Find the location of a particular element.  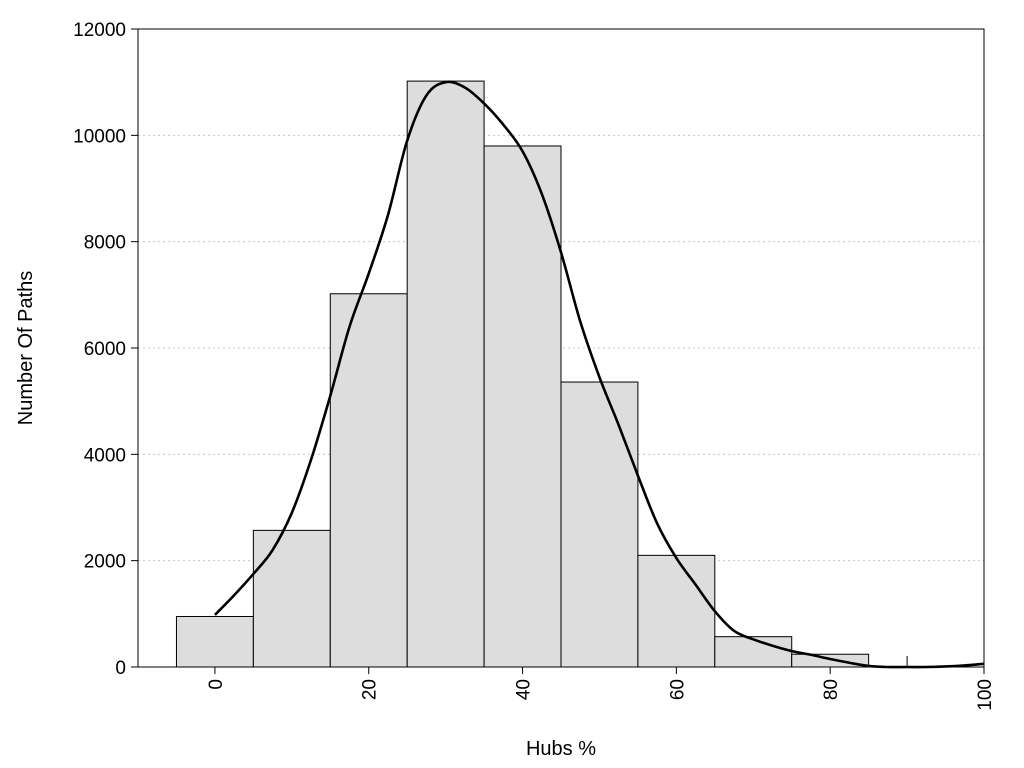

y-tick-label-4000: 4000 is located at coordinates (105, 455).